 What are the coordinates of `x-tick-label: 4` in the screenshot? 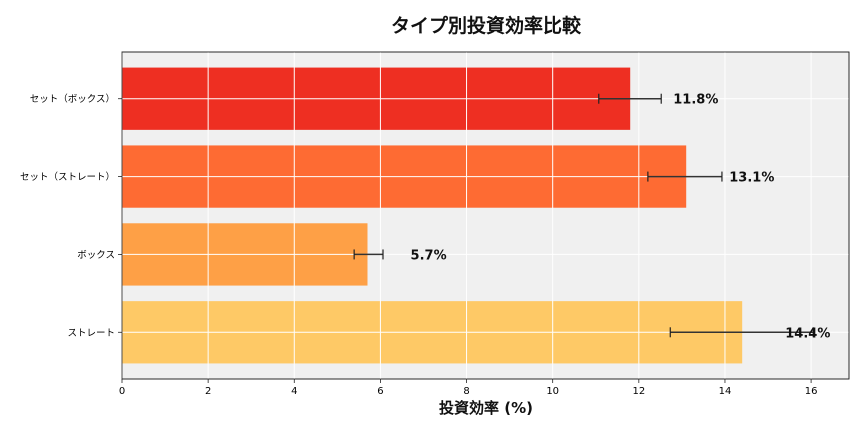 It's located at (294, 391).